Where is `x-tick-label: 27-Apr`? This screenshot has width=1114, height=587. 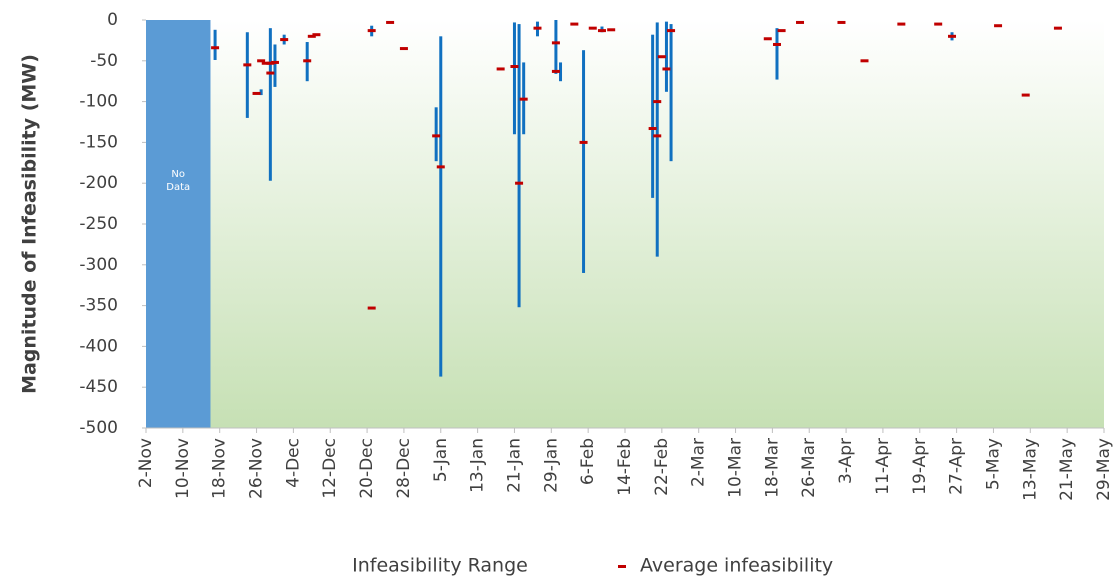
x-tick-label: 27-Apr is located at coordinates (957, 466).